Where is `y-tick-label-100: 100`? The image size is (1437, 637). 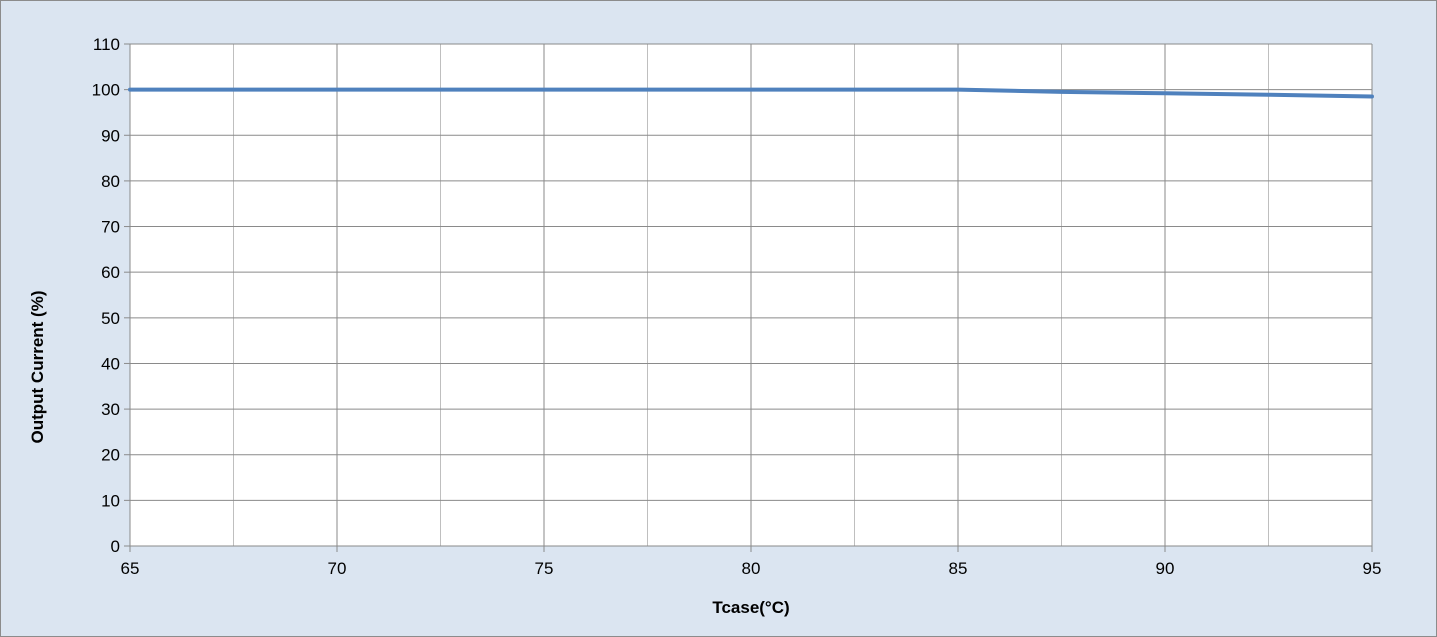 y-tick-label-100: 100 is located at coordinates (106, 90).